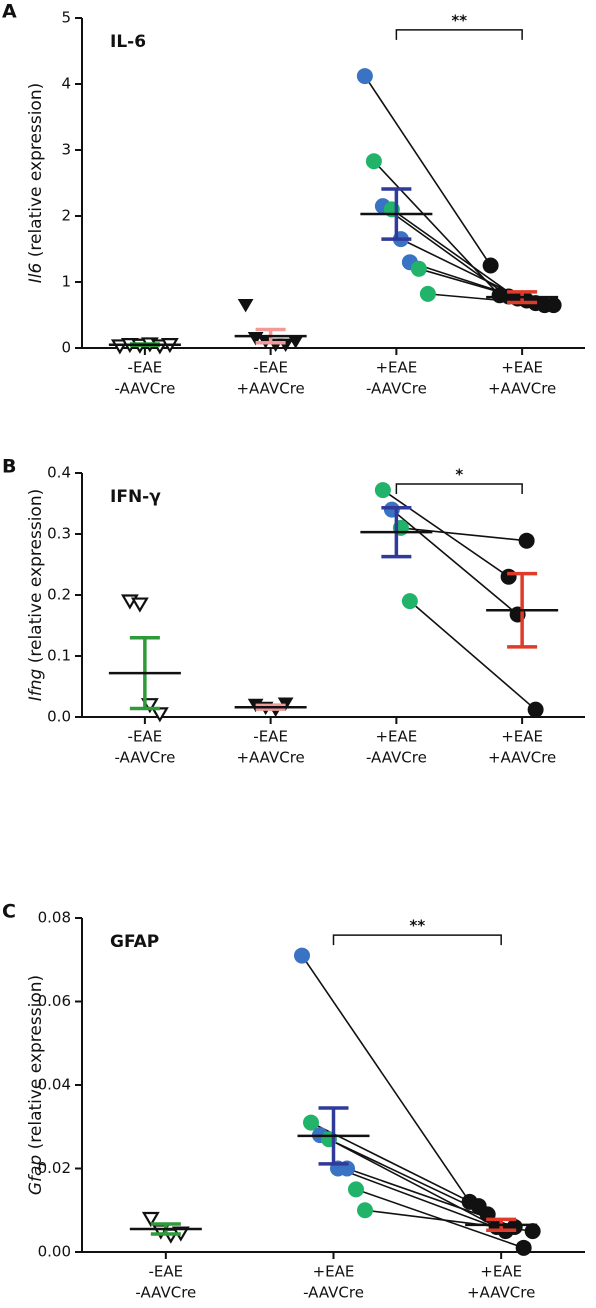 Image resolution: width=596 pixels, height=1308 pixels. I want to click on y-tick-label: 3, so click(66, 150).